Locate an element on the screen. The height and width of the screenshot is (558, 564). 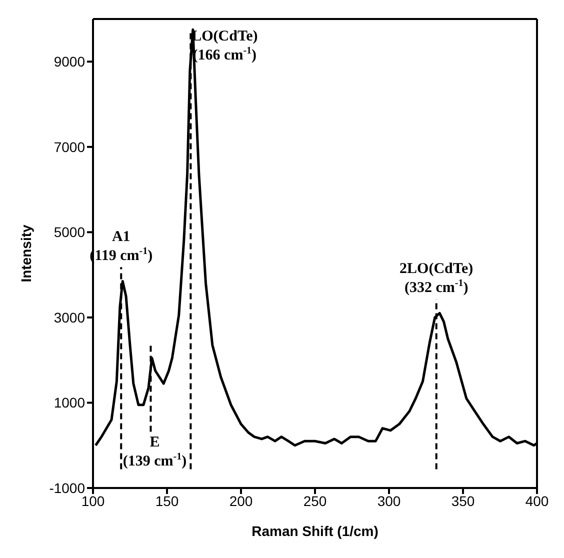
x-axis-title: Raman Shift (1/cm) is located at coordinates (315, 531).